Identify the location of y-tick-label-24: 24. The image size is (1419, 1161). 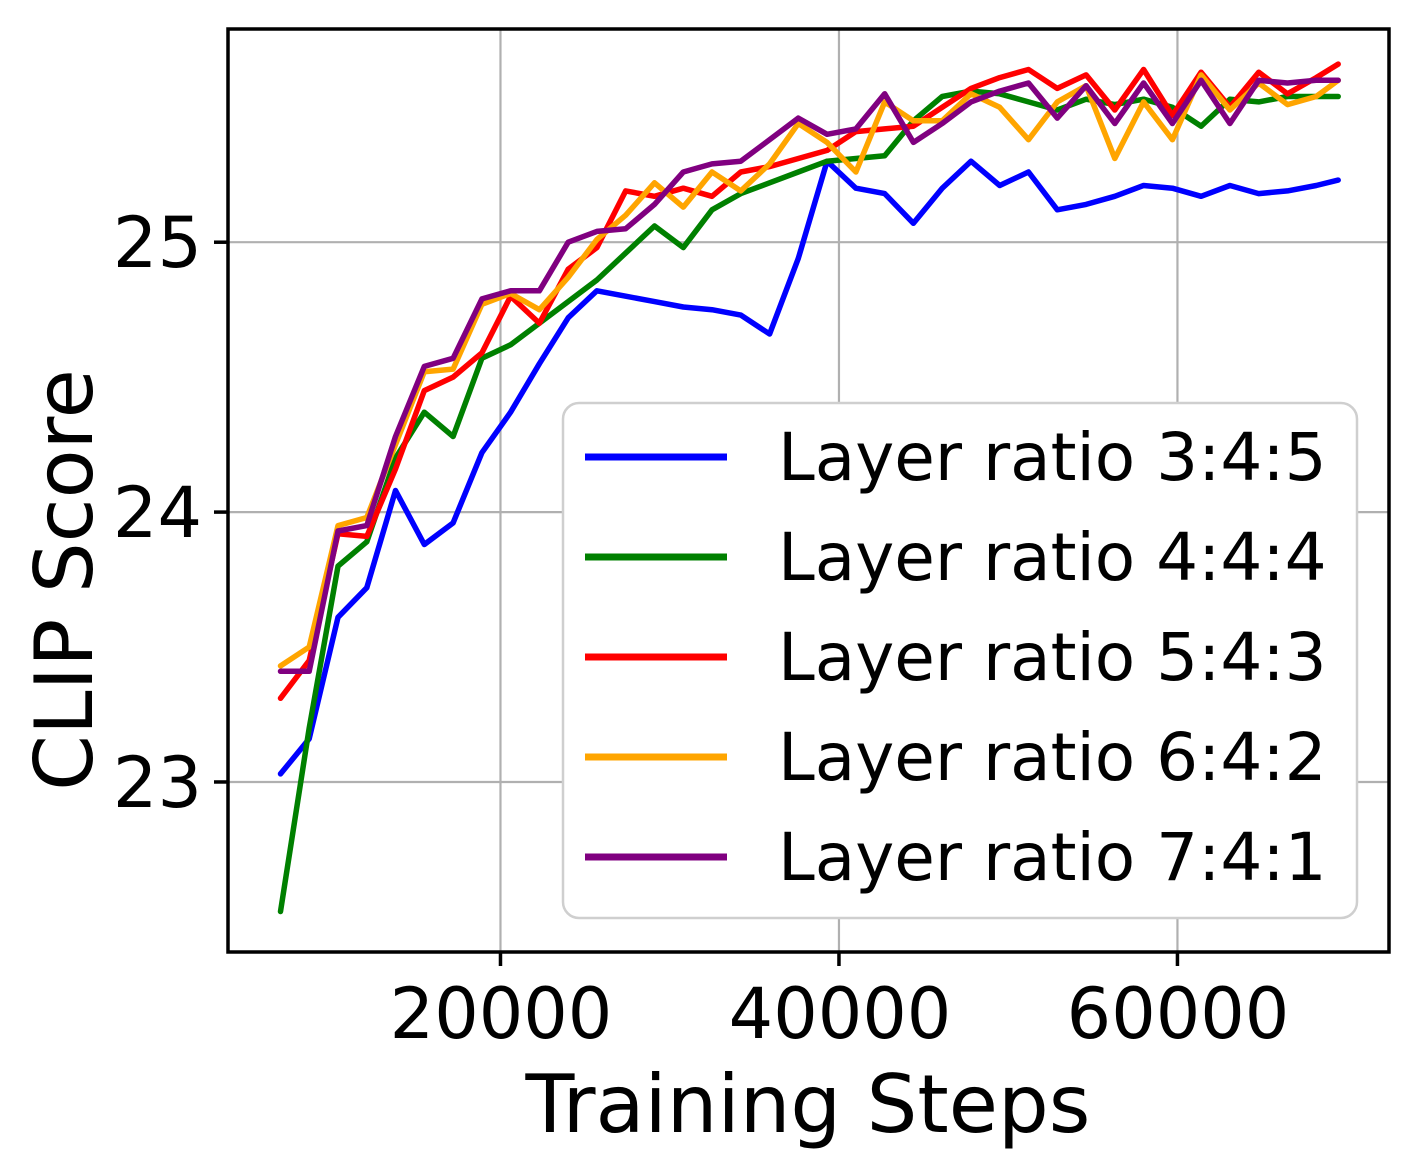
(157, 513).